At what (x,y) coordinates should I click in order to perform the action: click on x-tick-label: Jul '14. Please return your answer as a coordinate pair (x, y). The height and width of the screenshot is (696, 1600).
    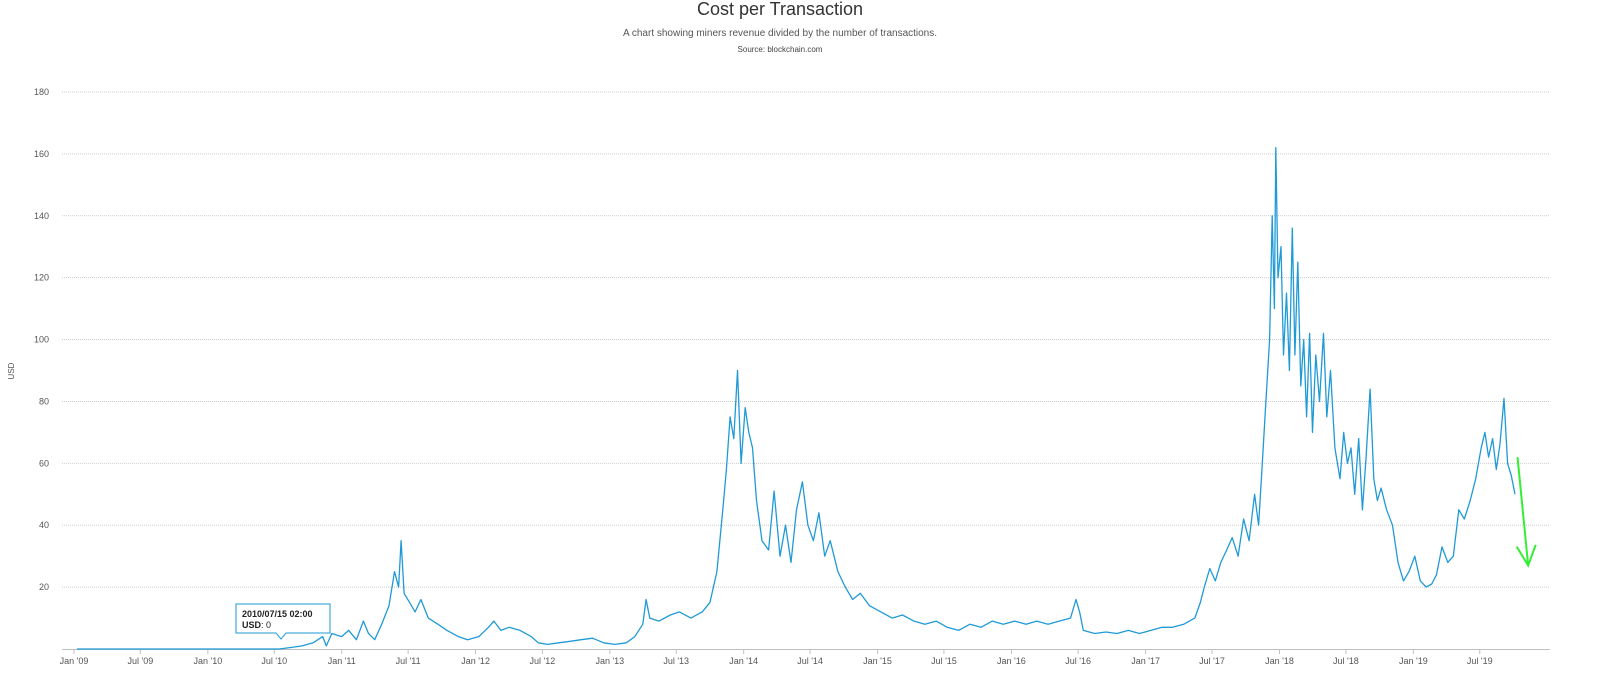
    Looking at the image, I should click on (810, 661).